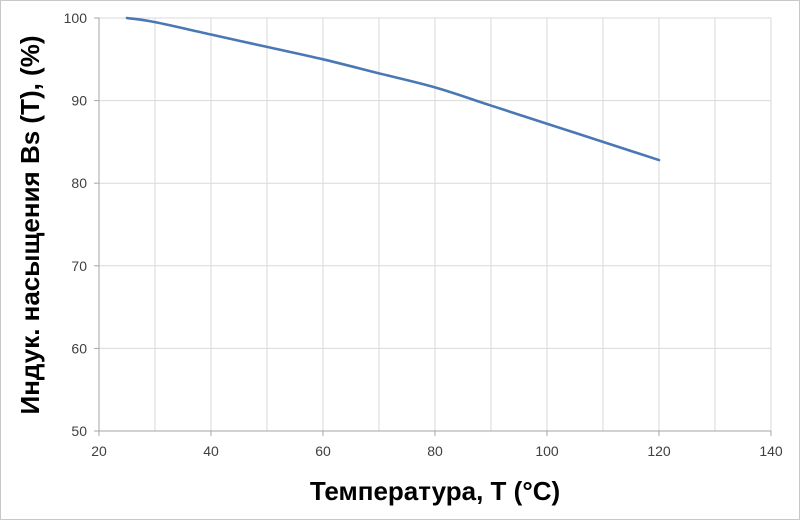  Describe the element at coordinates (30, 225) in the screenshot. I see `y-axis-title: Индук. насыщения Bs (T), (%)` at that location.